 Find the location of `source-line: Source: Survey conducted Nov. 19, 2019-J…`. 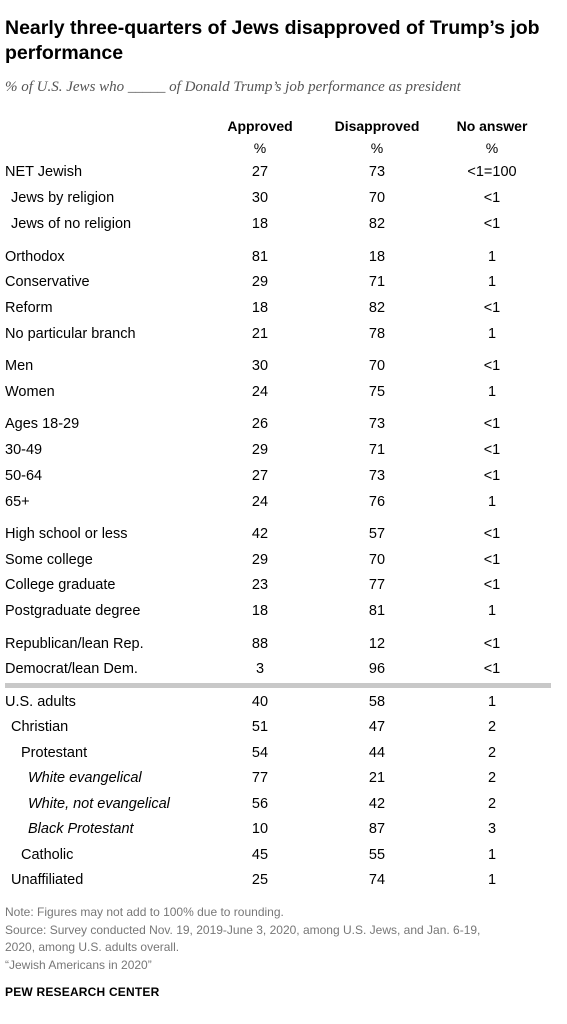

source-line: Source: Survey conducted Nov. 19, 2019-J… is located at coordinates (243, 929).